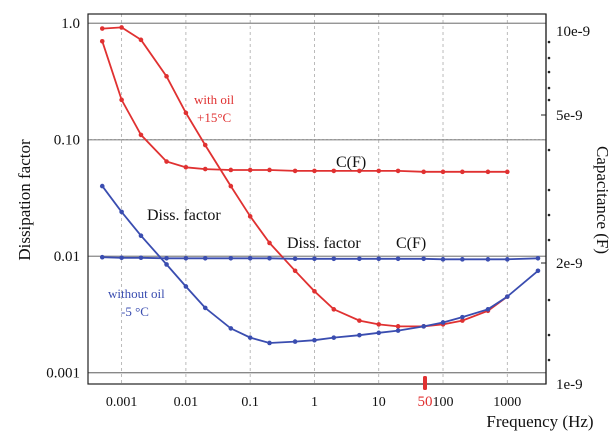  I want to click on y-axis-label-right: Capacitance (F), so click(601, 200).